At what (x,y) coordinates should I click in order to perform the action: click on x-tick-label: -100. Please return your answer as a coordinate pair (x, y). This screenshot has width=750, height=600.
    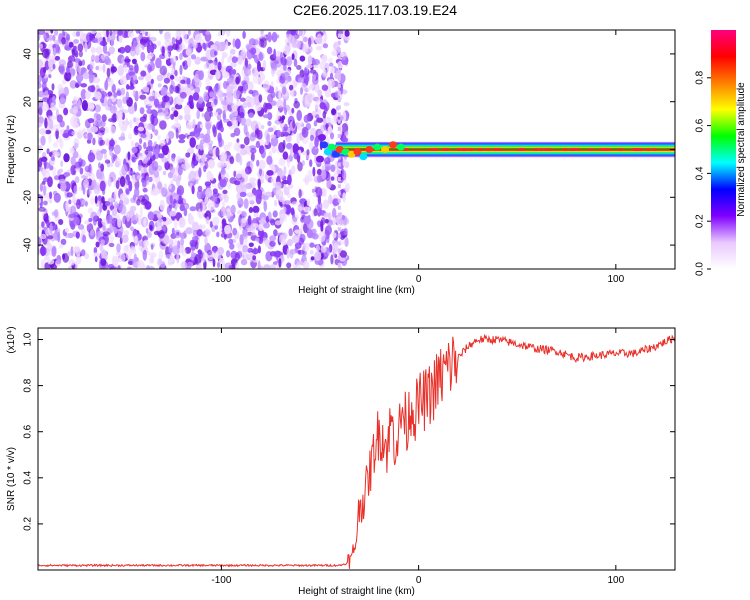
    Looking at the image, I should click on (221, 580).